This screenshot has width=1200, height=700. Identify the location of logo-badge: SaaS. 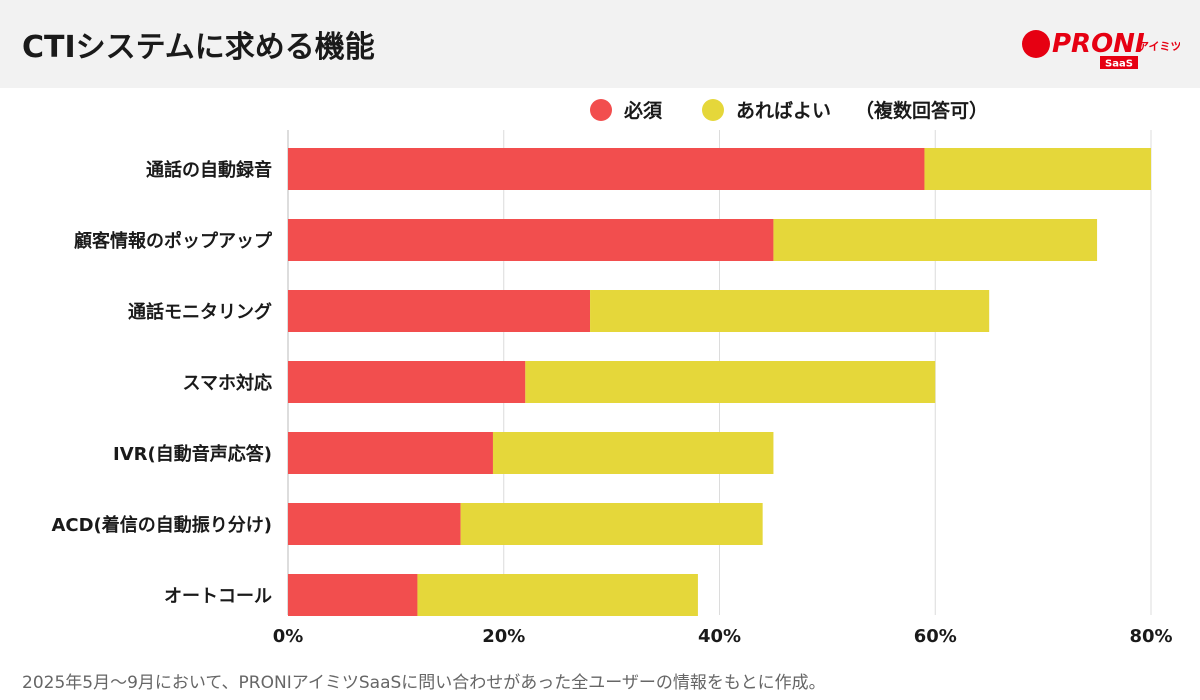
(1119, 64).